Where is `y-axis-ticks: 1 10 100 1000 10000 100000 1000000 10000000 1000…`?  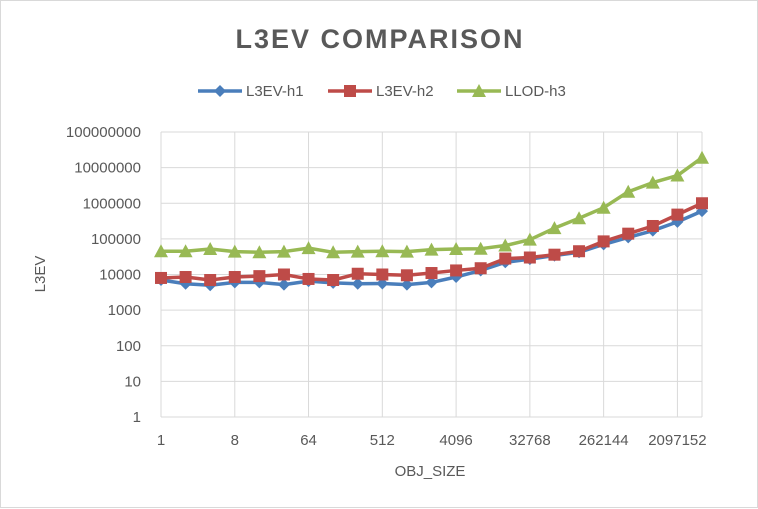
y-axis-ticks: 1 10 100 1000 10000 100000 1000000 10000000 1000… is located at coordinates (103, 275).